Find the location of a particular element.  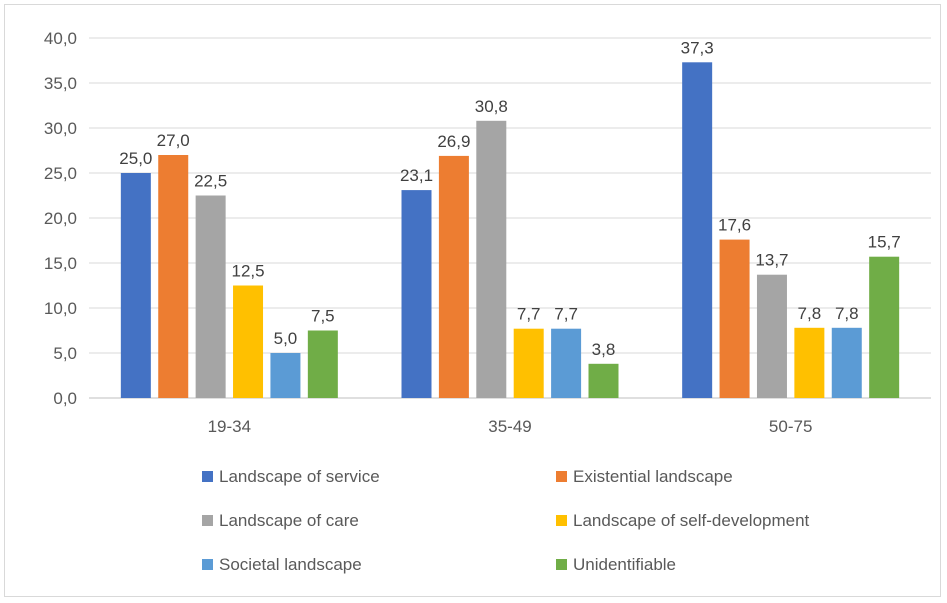

y-tick-label: 40,0 is located at coordinates (60, 38).